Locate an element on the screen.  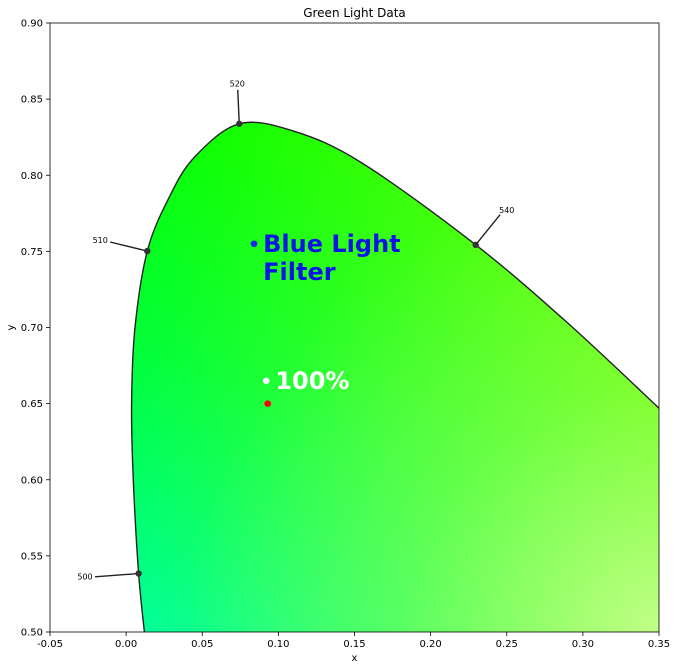
y-tick-label: 0.90 is located at coordinates (32, 24).